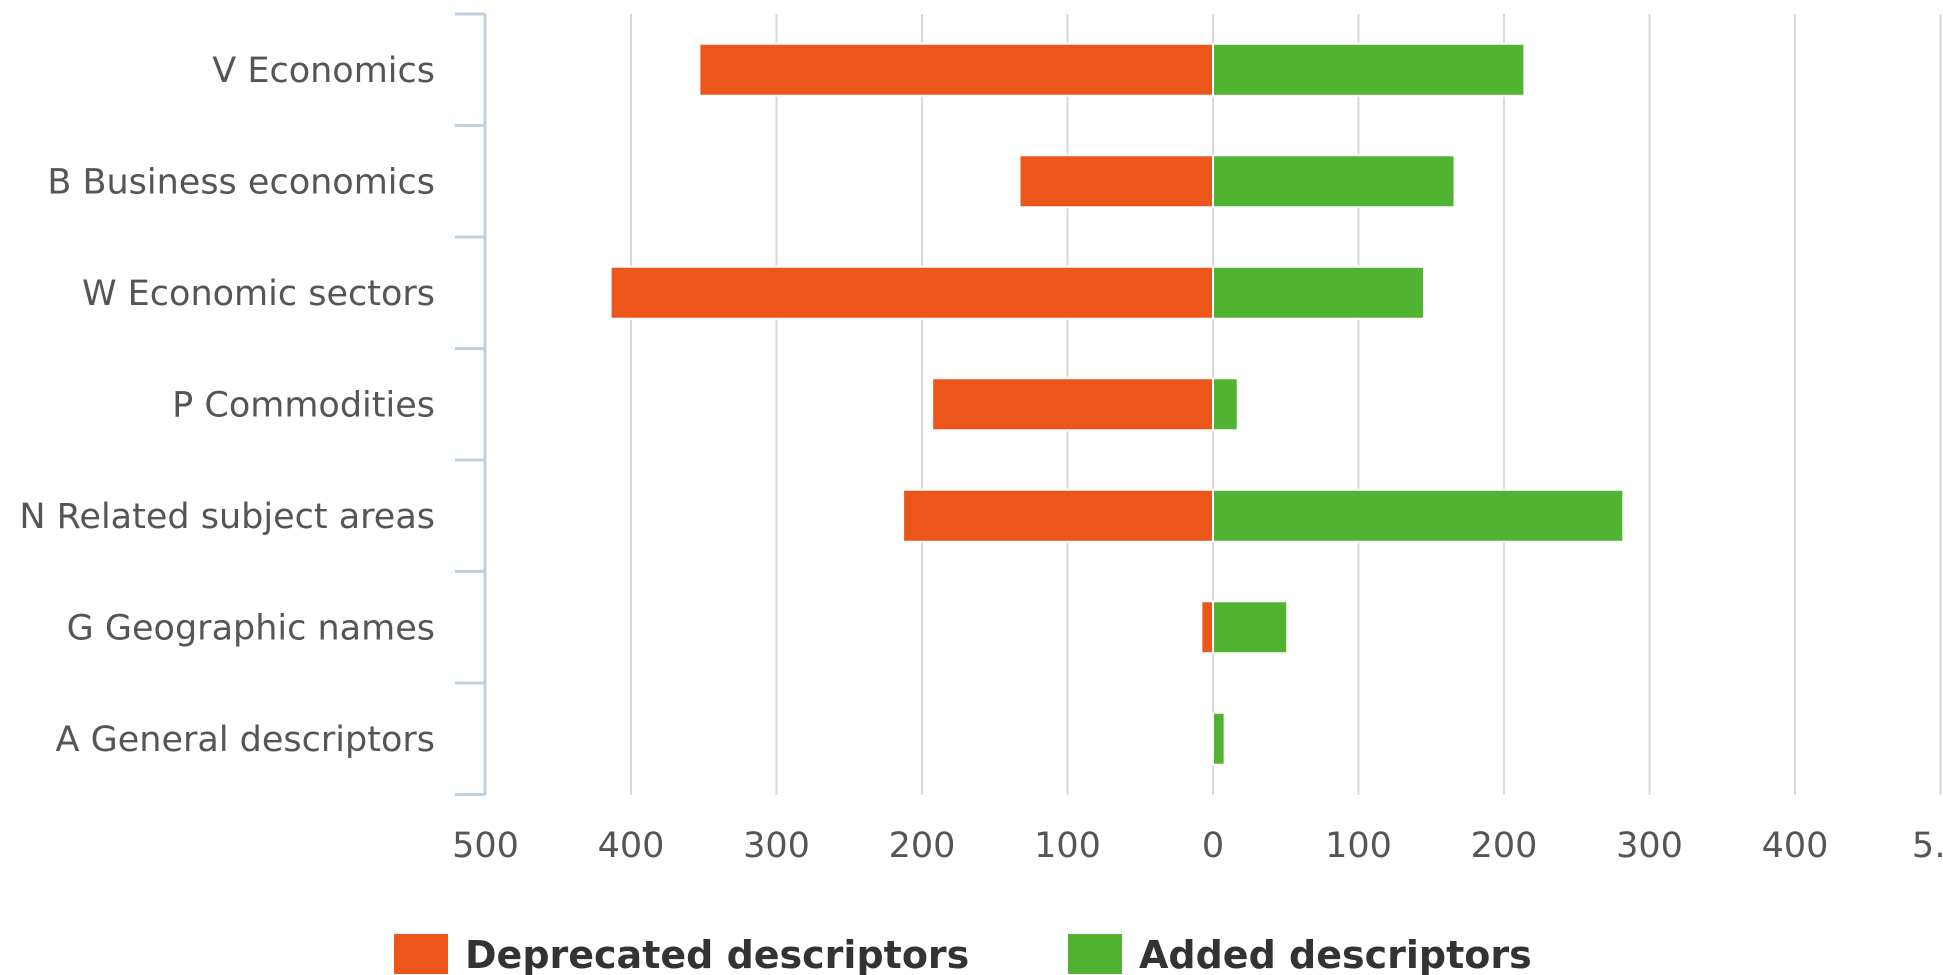 Image resolution: width=1943 pixels, height=975 pixels. I want to click on legend-item: Added descriptors, so click(1300, 954).